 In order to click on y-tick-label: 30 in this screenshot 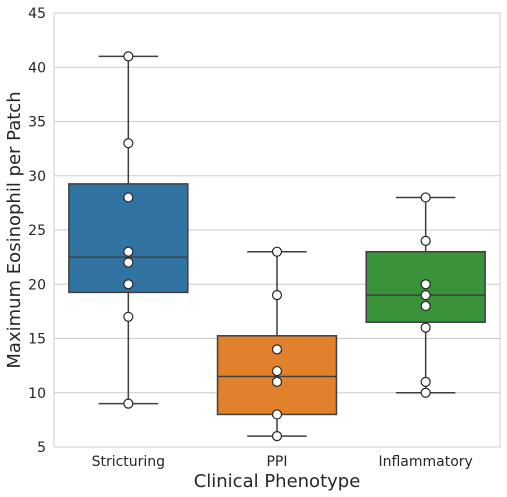, I will do `click(37, 177)`.